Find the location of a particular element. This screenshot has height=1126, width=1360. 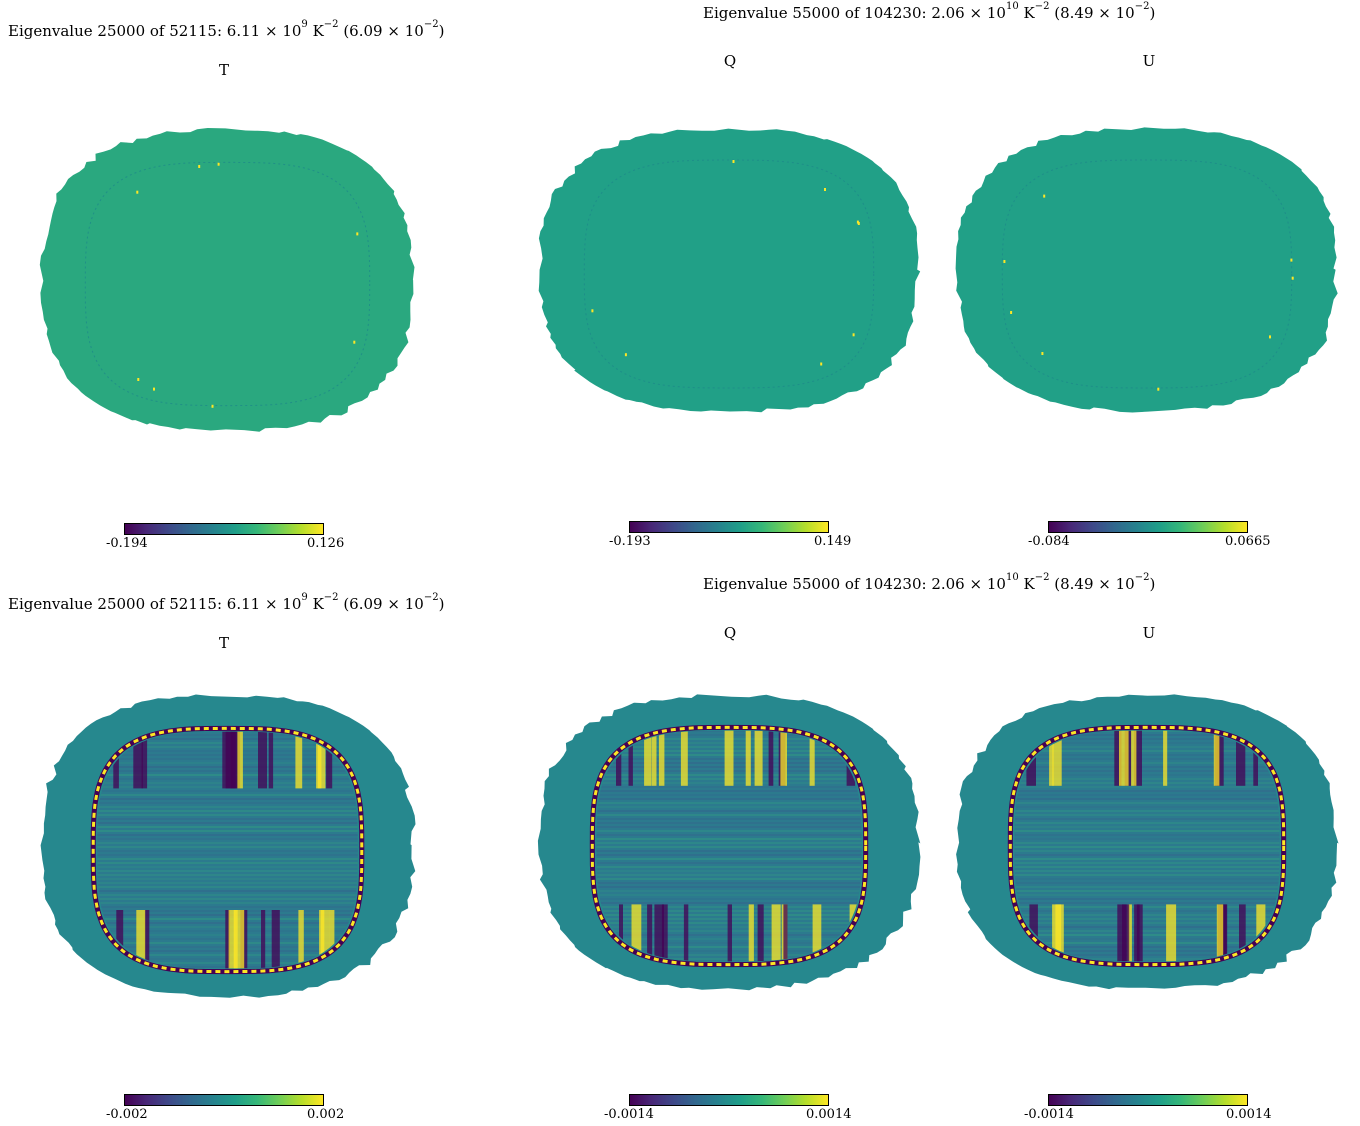

colorbar-max-r1-T: 0.126 is located at coordinates (326, 543).